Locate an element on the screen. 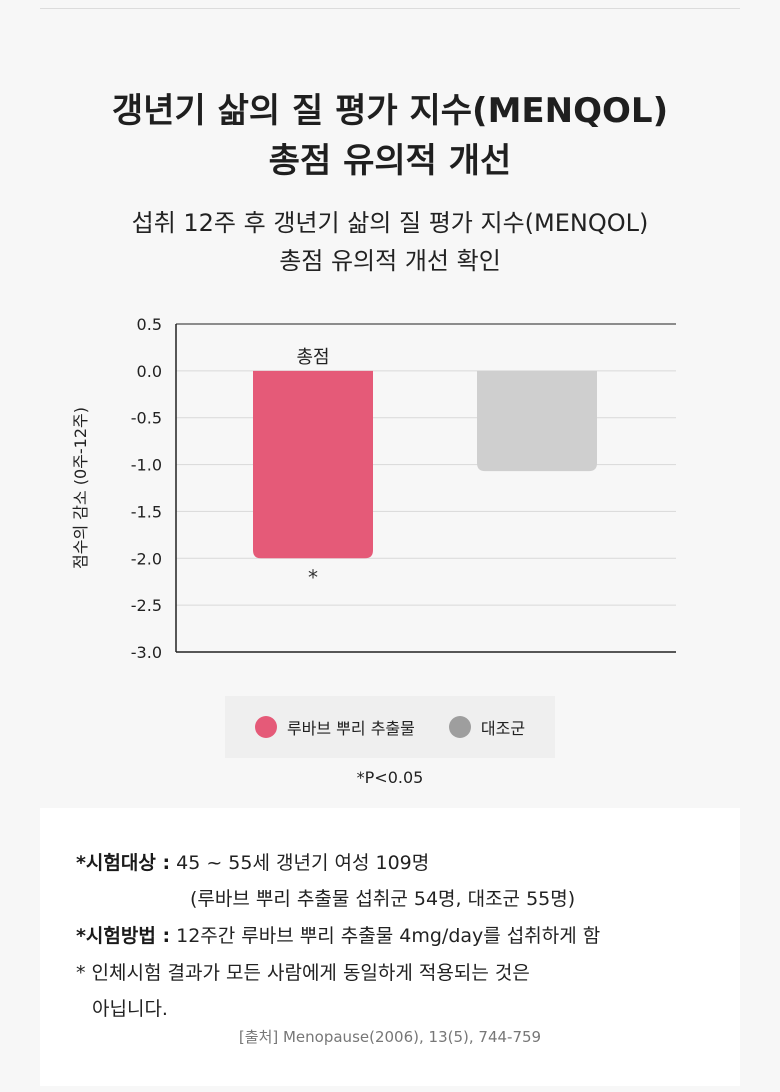 The width and height of the screenshot is (780, 1092). bar-treatment is located at coordinates (313, 464).